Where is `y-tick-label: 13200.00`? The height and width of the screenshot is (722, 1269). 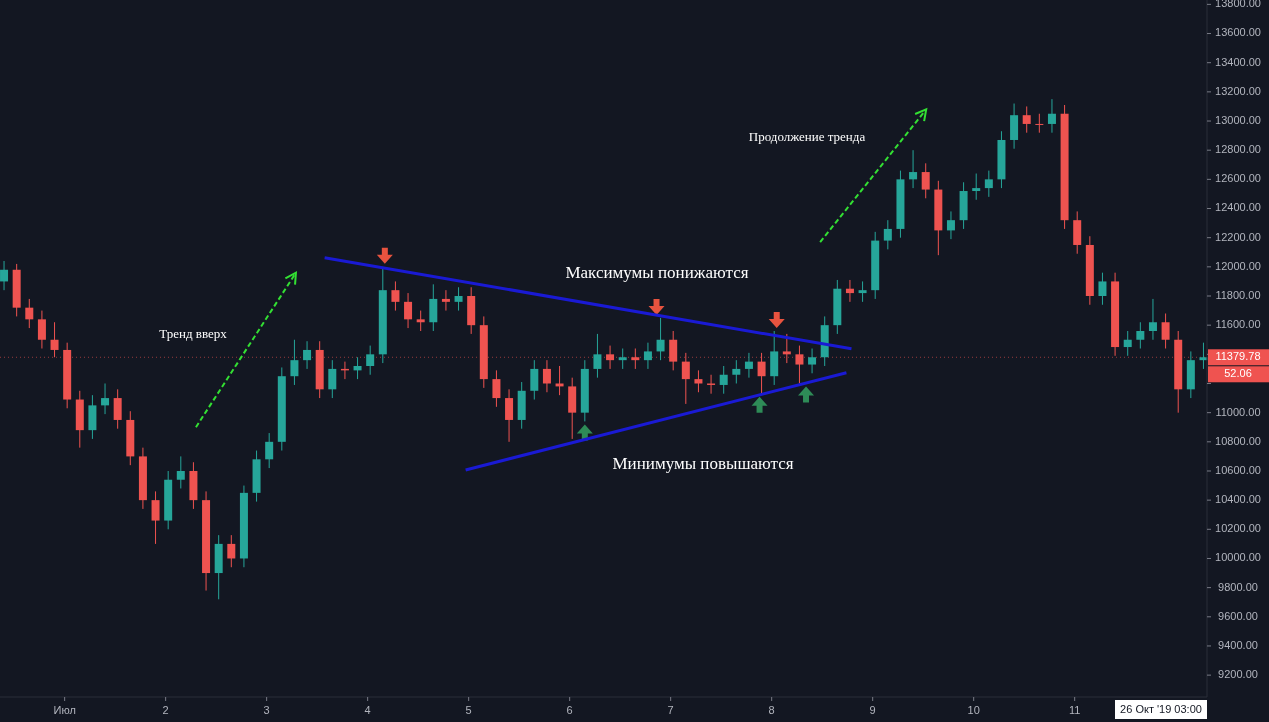 y-tick-label: 13200.00 is located at coordinates (1238, 90).